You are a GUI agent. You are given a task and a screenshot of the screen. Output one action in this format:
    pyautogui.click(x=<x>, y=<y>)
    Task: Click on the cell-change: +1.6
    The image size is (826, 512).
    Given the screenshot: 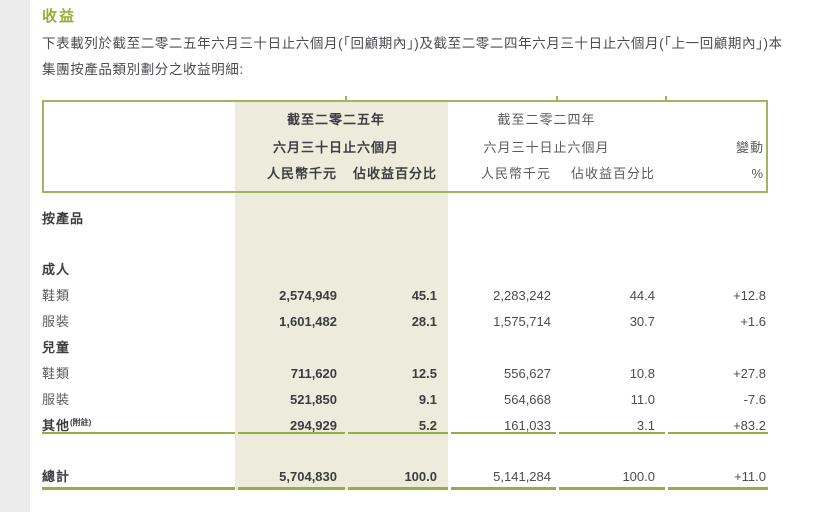 What is the action you would take?
    pyautogui.click(x=753, y=321)
    